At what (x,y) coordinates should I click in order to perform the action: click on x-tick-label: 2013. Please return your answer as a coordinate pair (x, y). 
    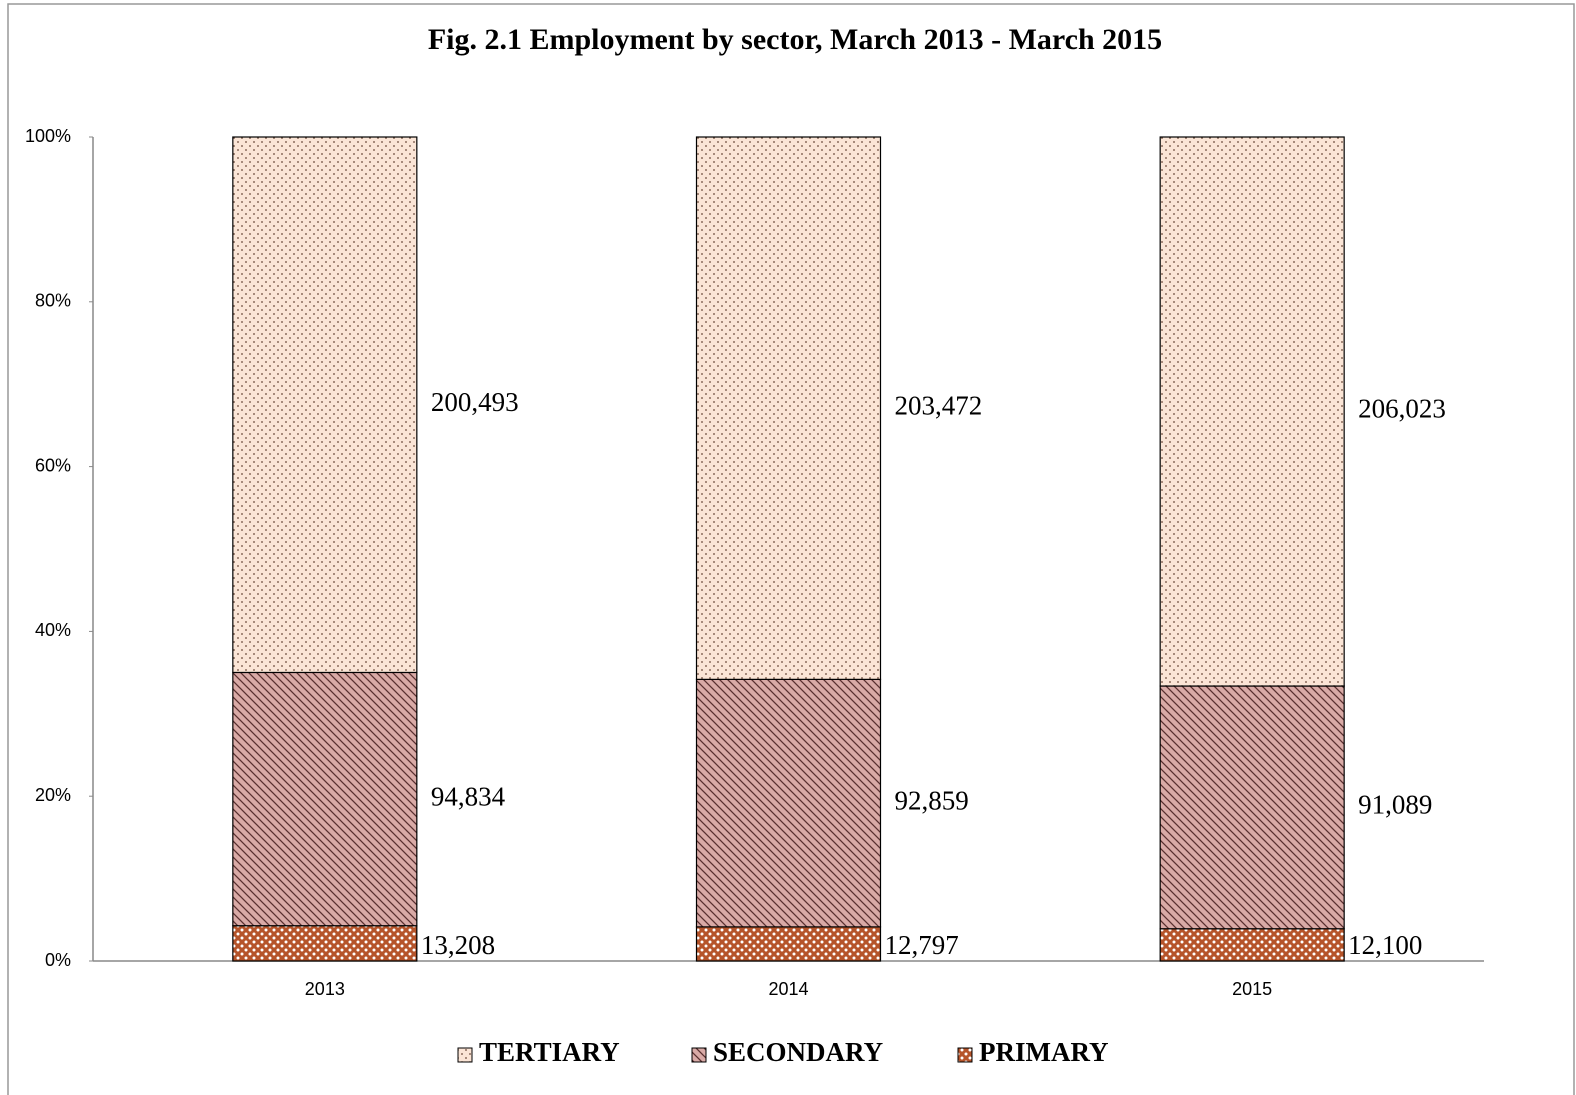
    Looking at the image, I should click on (325, 989).